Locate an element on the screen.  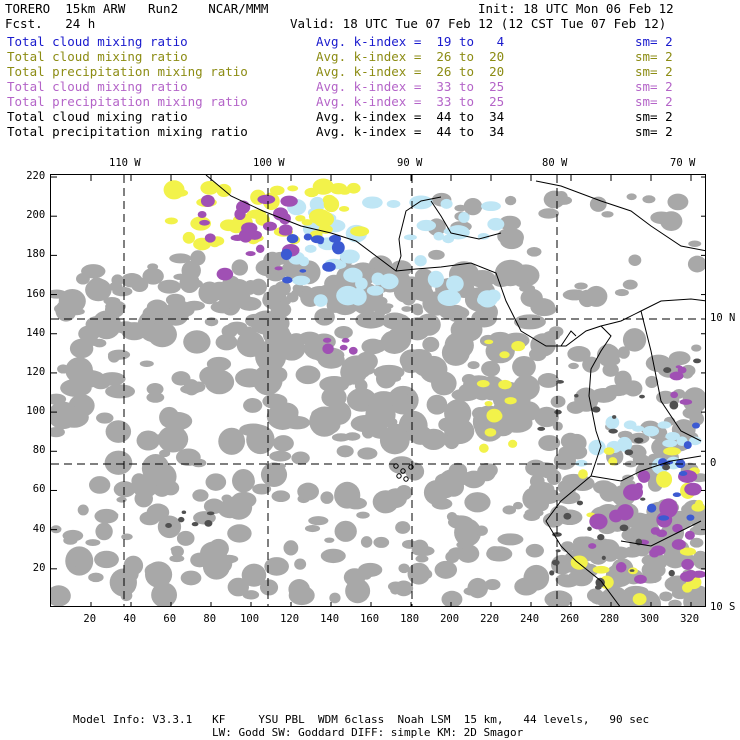
y-tick-label: 20 is located at coordinates (39, 567).